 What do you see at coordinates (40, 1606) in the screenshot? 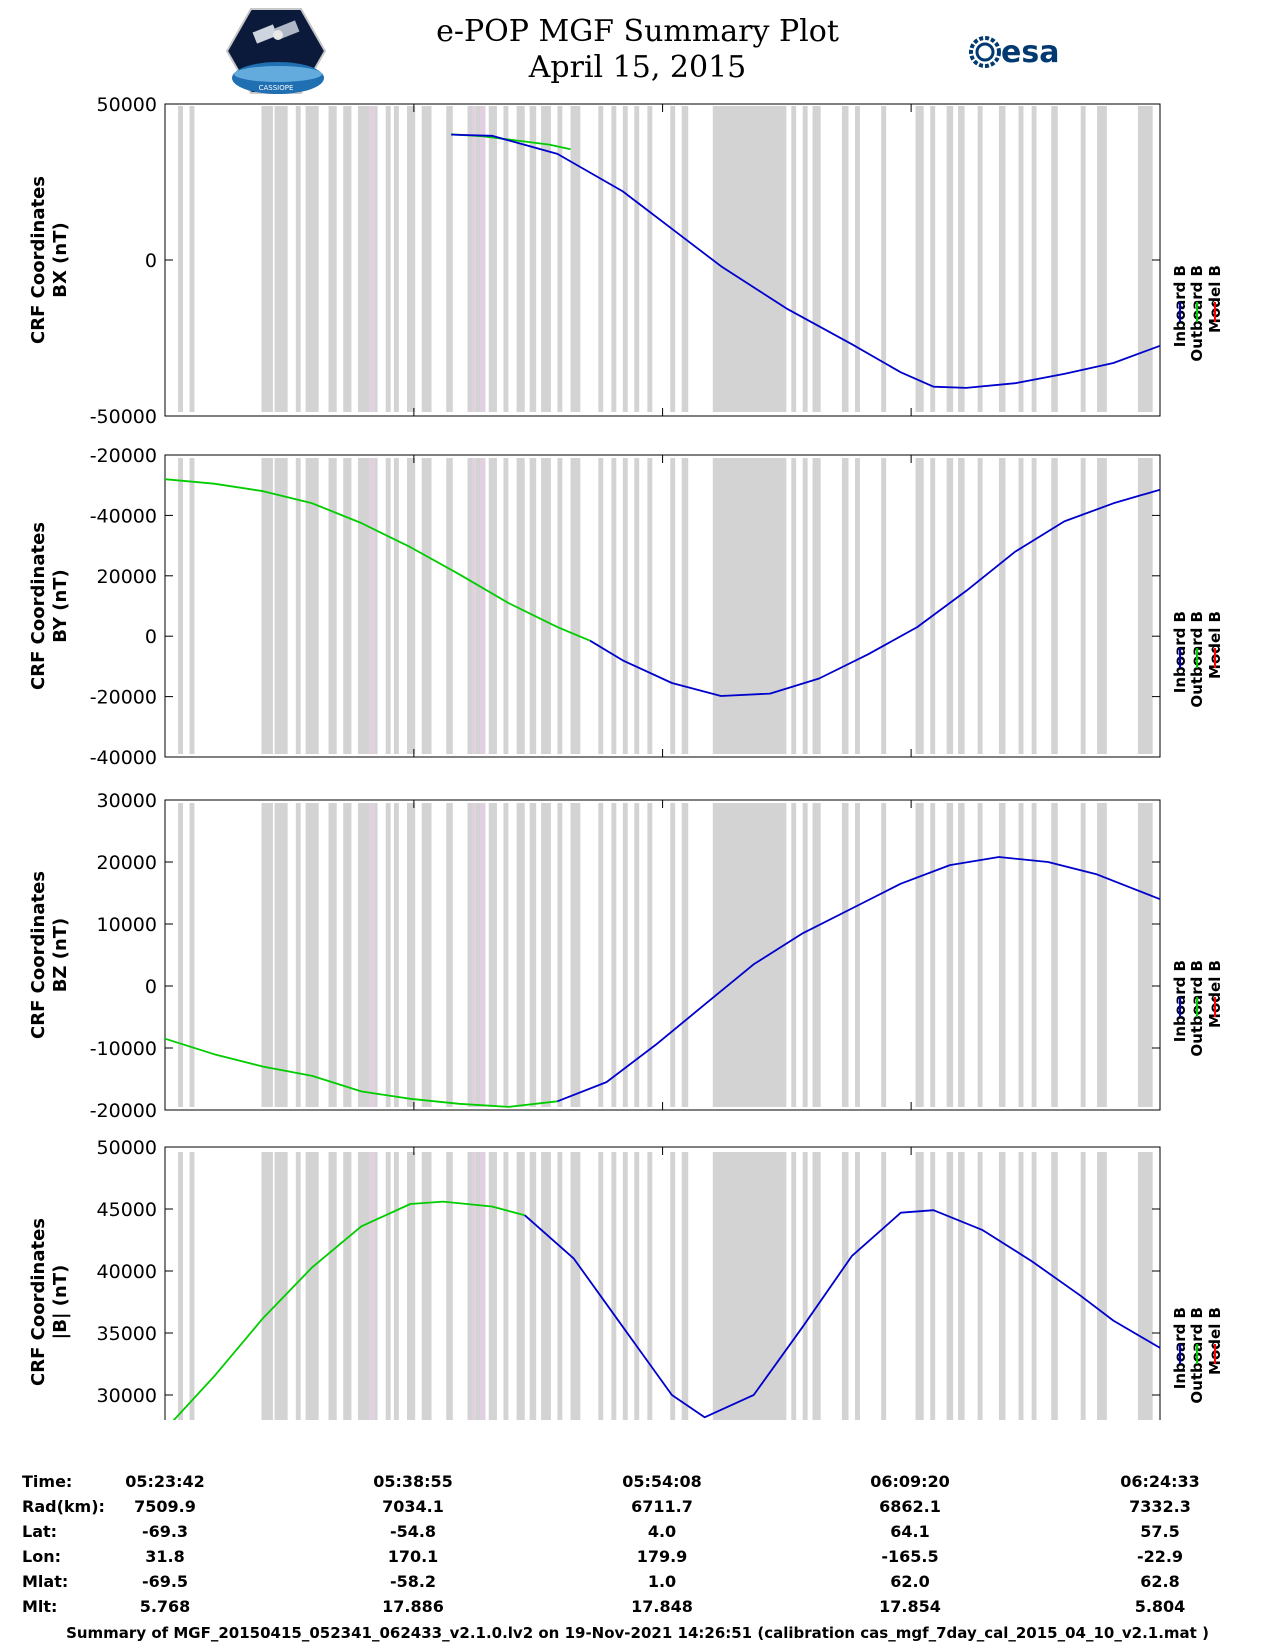
I see `info-row-label: Mlt:` at bounding box center [40, 1606].